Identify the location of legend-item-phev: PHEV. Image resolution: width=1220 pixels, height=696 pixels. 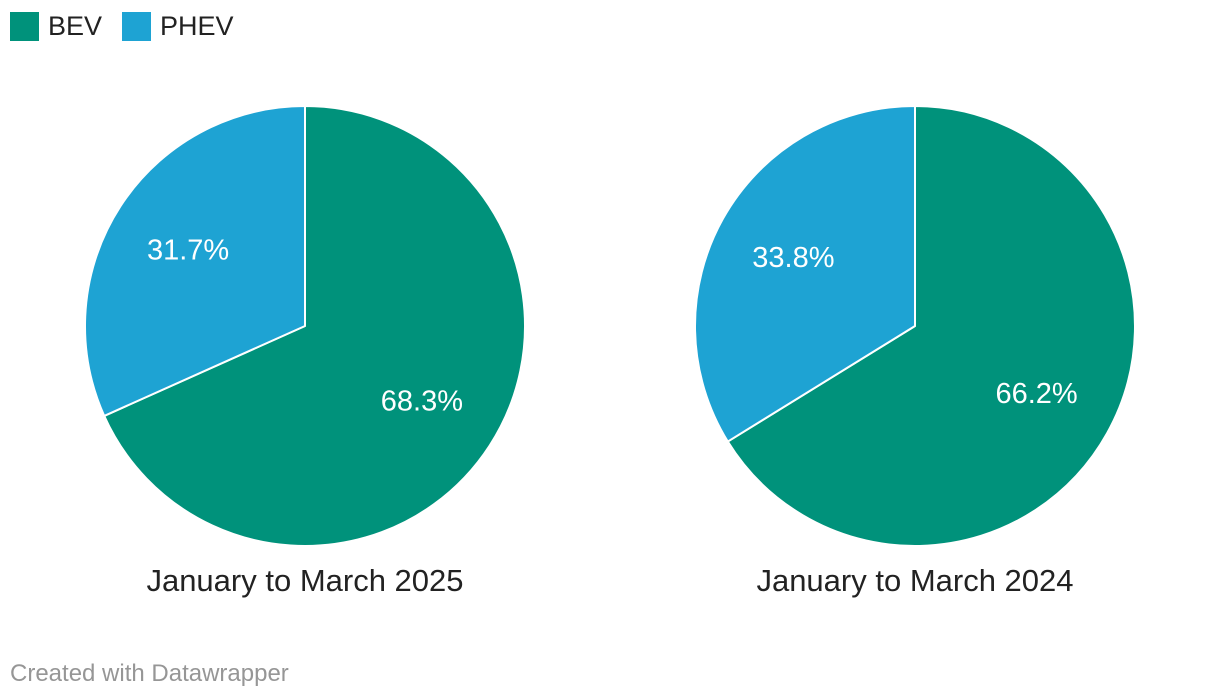
(178, 26).